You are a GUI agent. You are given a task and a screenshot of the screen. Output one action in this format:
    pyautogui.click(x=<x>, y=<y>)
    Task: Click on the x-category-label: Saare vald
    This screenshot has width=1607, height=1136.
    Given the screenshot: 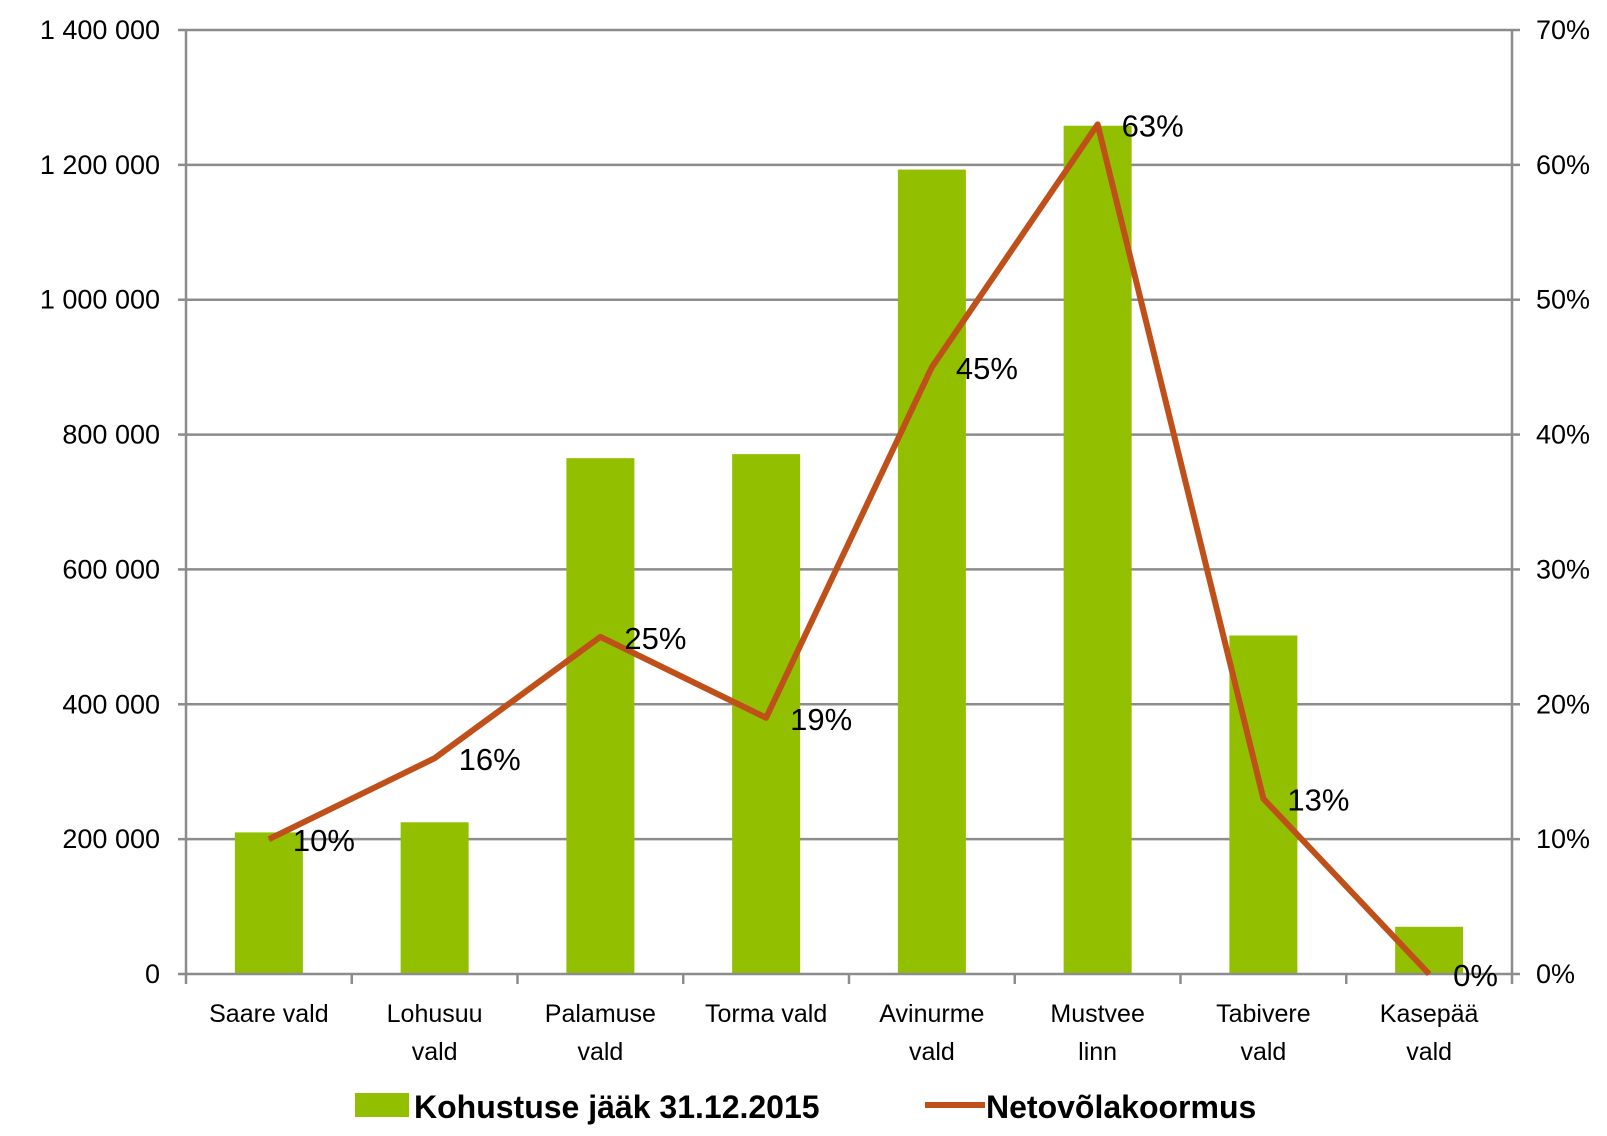 What is the action you would take?
    pyautogui.click(x=269, y=1014)
    